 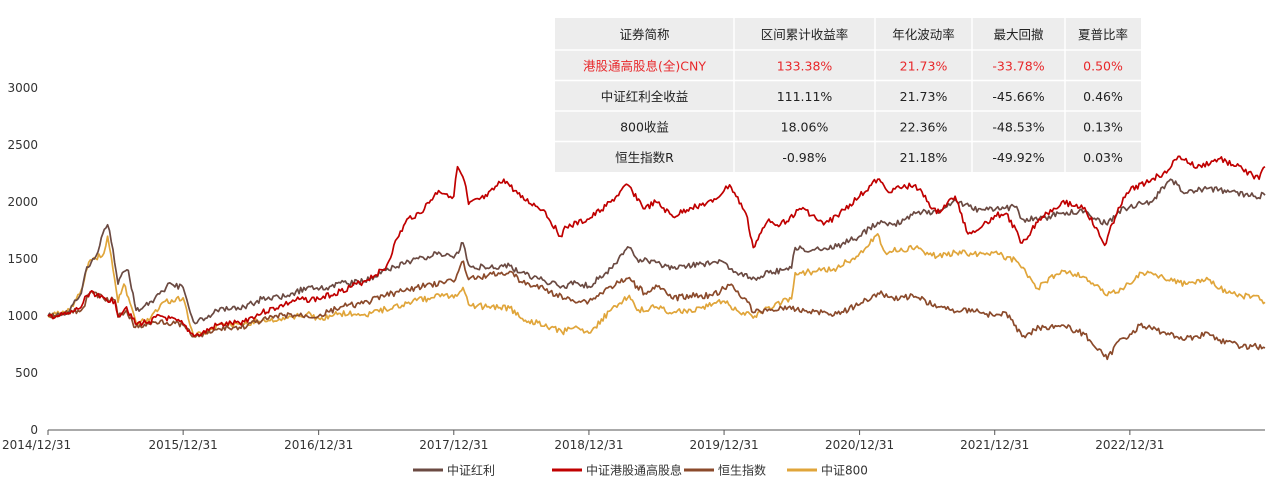 What do you see at coordinates (1103, 65) in the screenshot?
I see `table-cell: 0.50%` at bounding box center [1103, 65].